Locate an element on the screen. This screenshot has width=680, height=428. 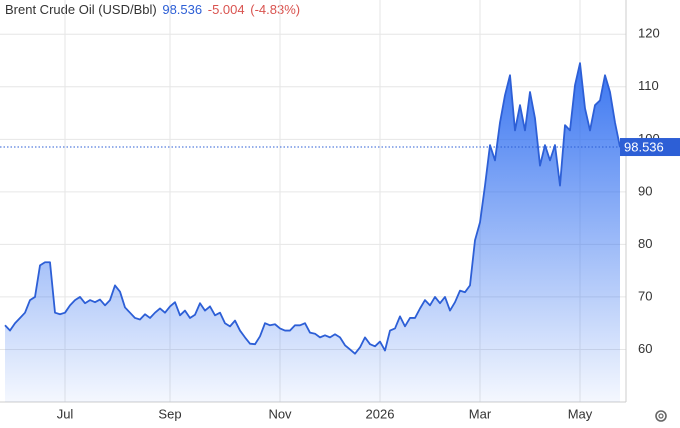
gear is located at coordinates (661, 416).